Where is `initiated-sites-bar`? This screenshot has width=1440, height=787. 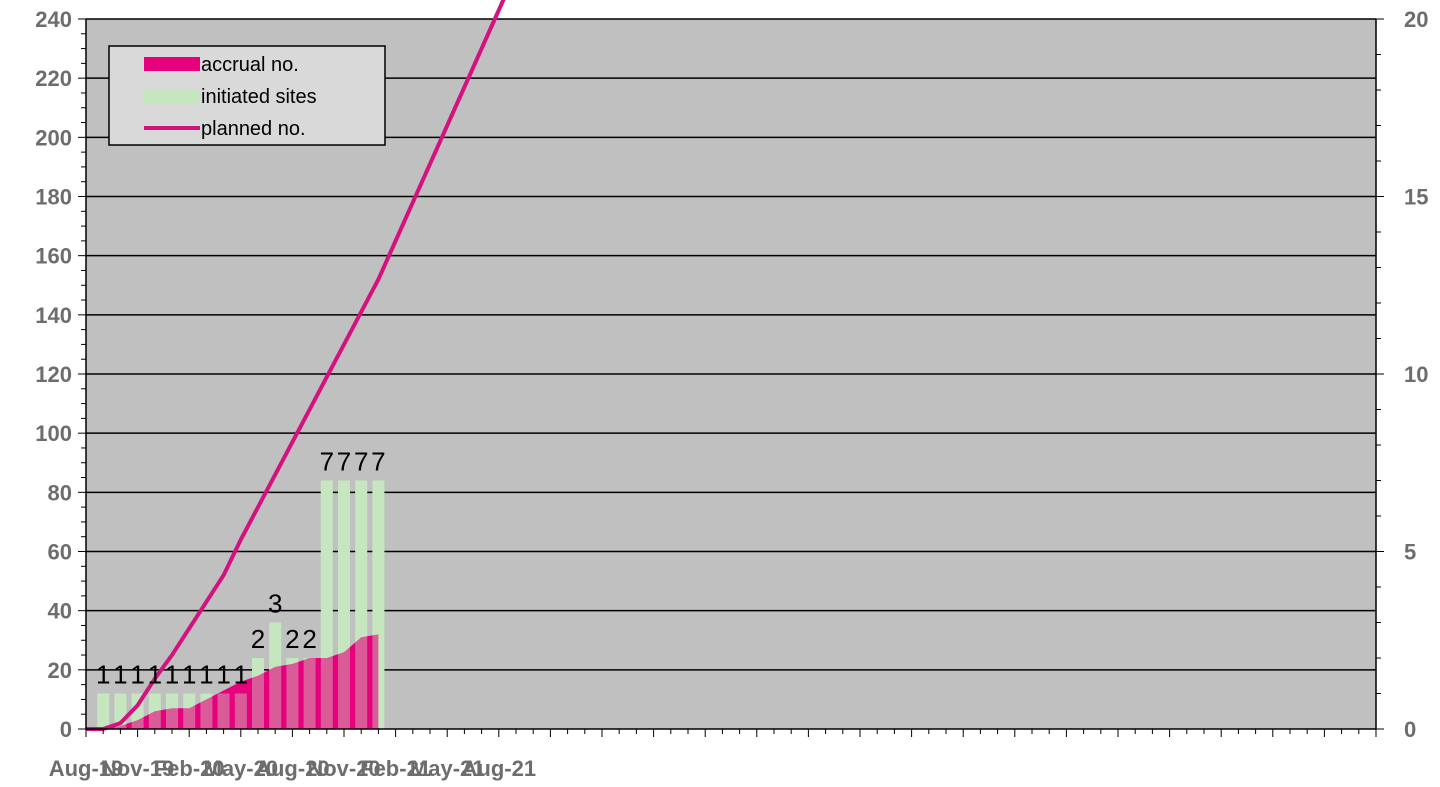
initiated-sites-bar is located at coordinates (103, 711).